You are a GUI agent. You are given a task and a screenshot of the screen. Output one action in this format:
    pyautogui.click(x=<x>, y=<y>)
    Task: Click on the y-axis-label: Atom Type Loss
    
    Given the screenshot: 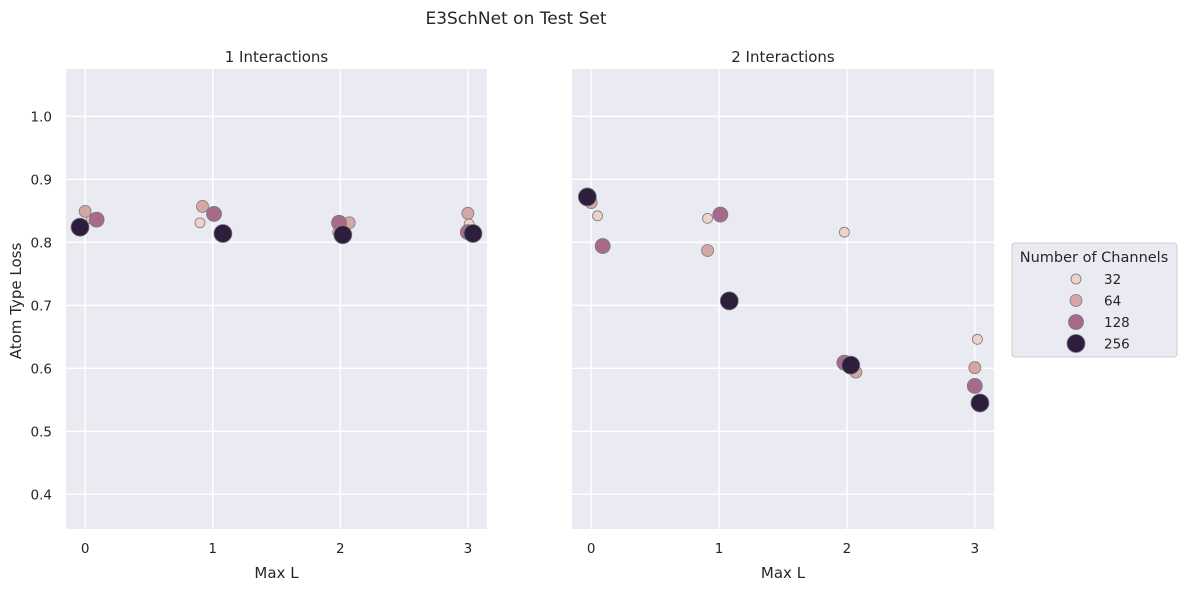 What is the action you would take?
    pyautogui.click(x=16, y=301)
    